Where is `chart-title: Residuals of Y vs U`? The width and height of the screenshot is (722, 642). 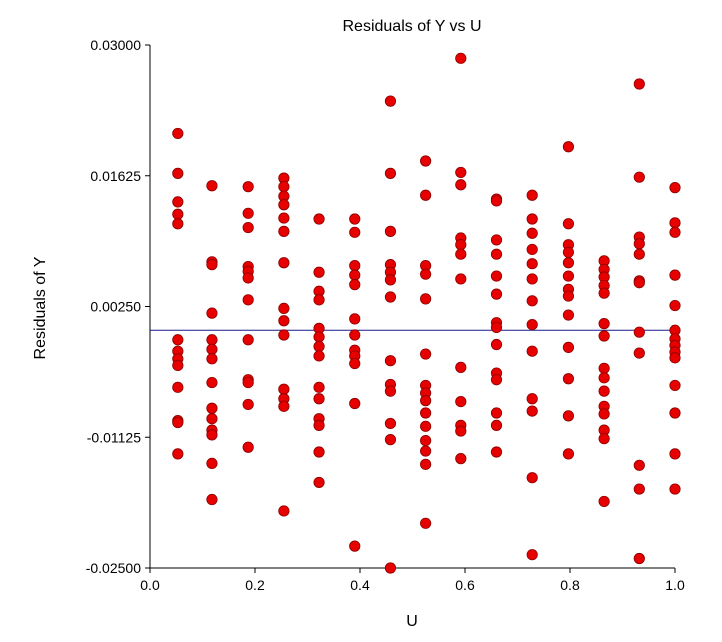
chart-title: Residuals of Y vs U is located at coordinates (411, 26).